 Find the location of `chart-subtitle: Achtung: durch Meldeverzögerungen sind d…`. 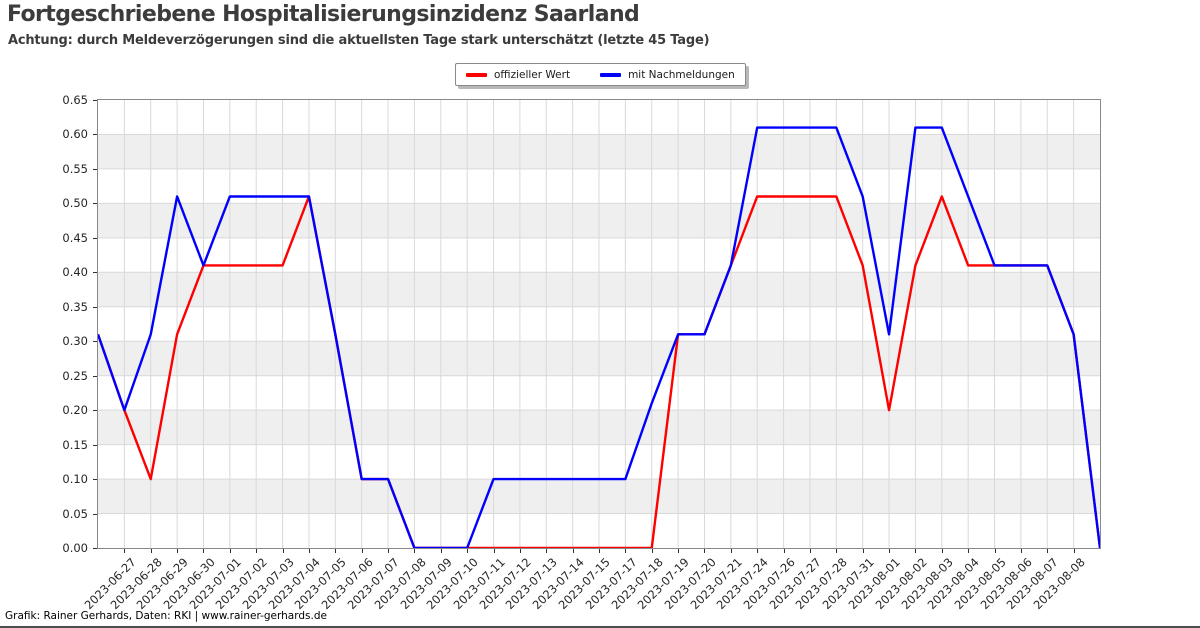

chart-subtitle: Achtung: durch Meldeverzögerungen sind d… is located at coordinates (359, 40).